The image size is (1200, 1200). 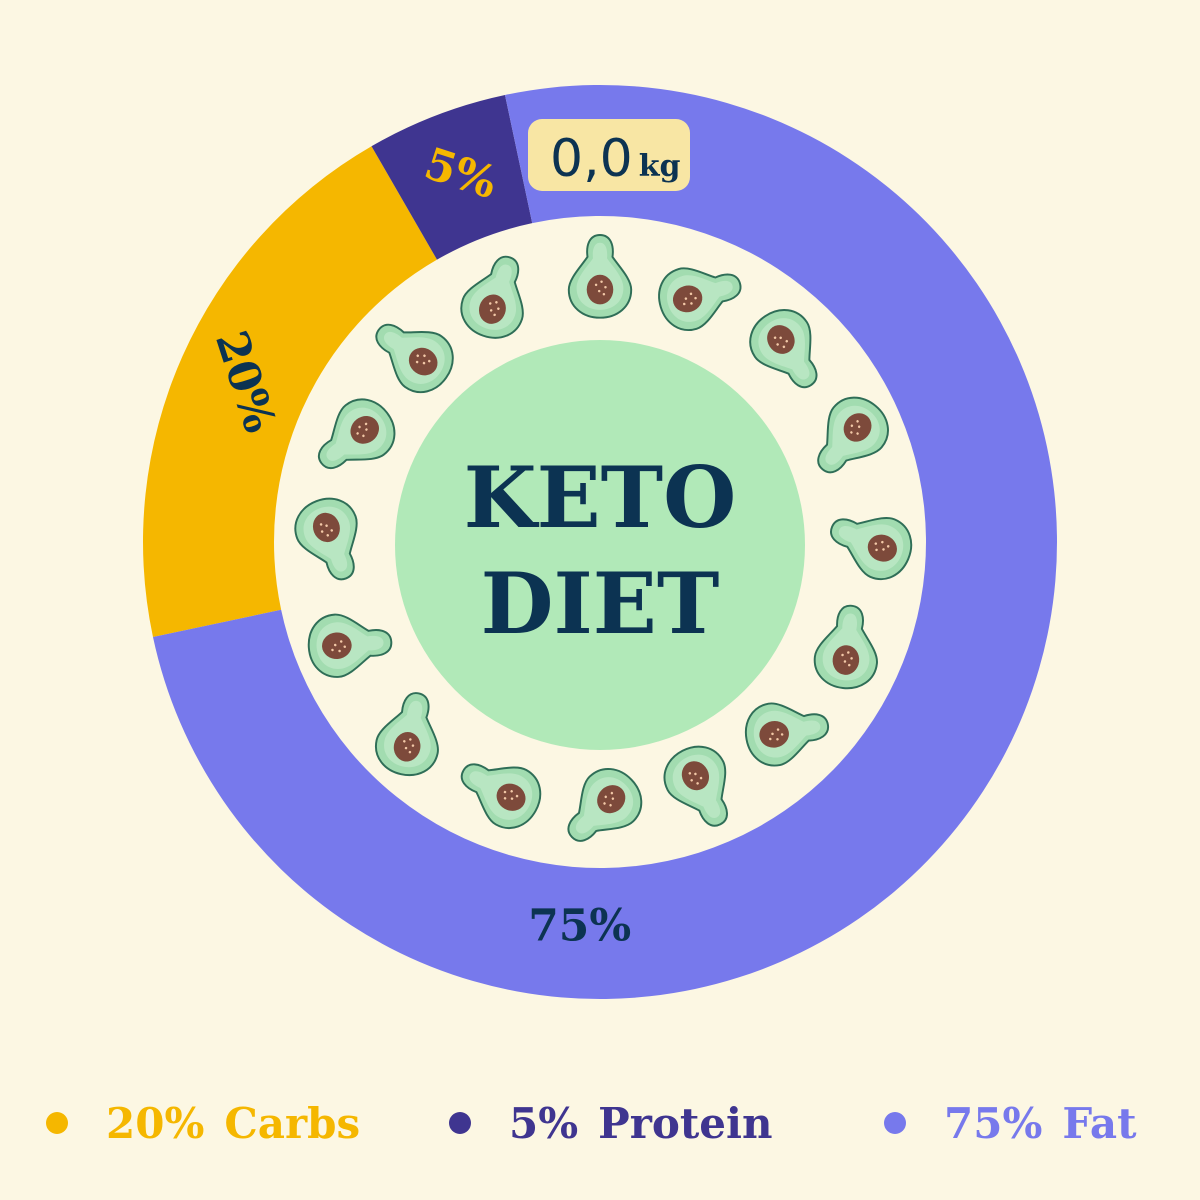 I want to click on legend-item-fat: 75% Fat, so click(x=1010, y=1123).